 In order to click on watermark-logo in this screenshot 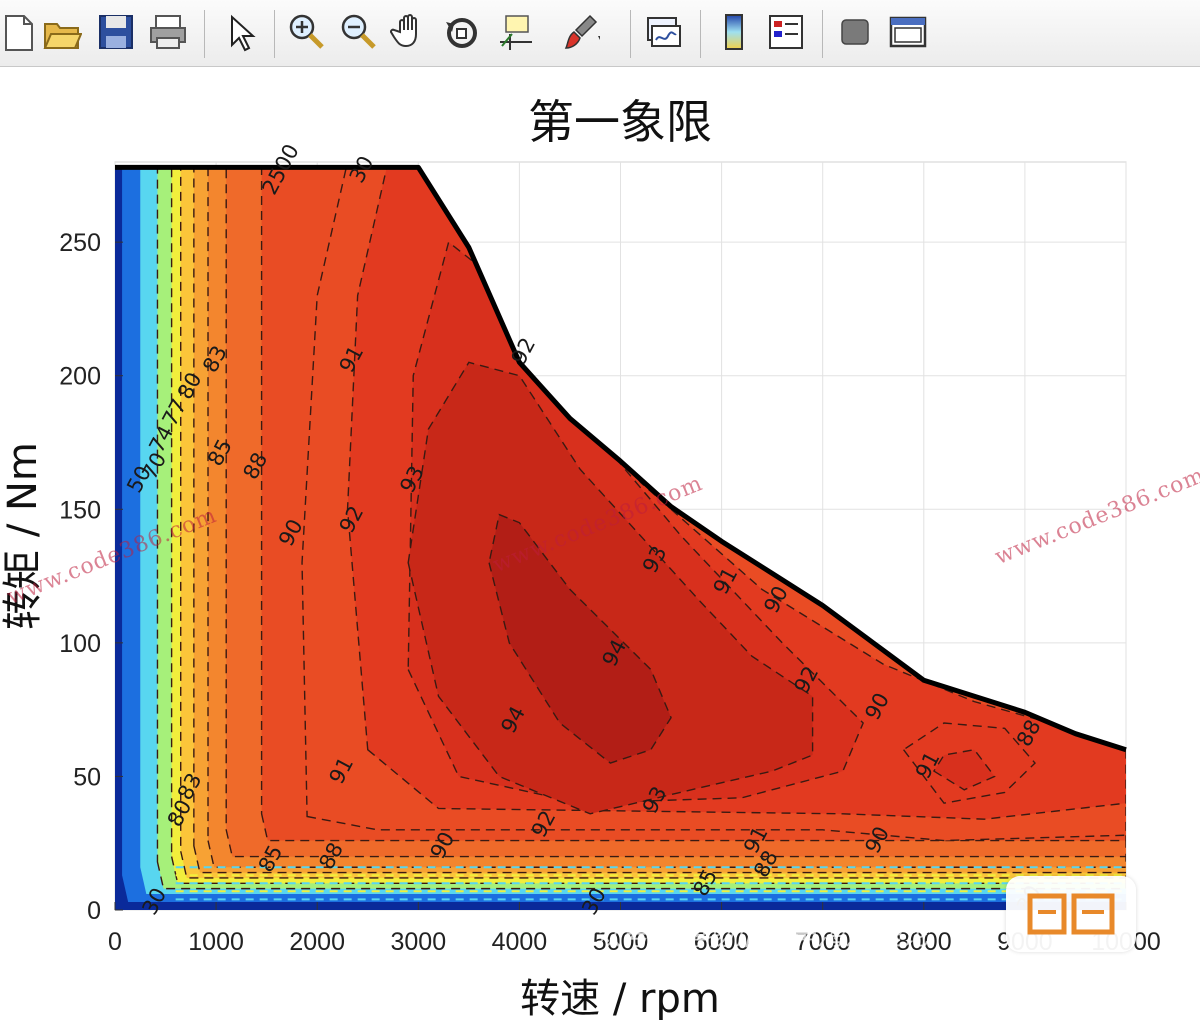, I will do `click(1071, 914)`.